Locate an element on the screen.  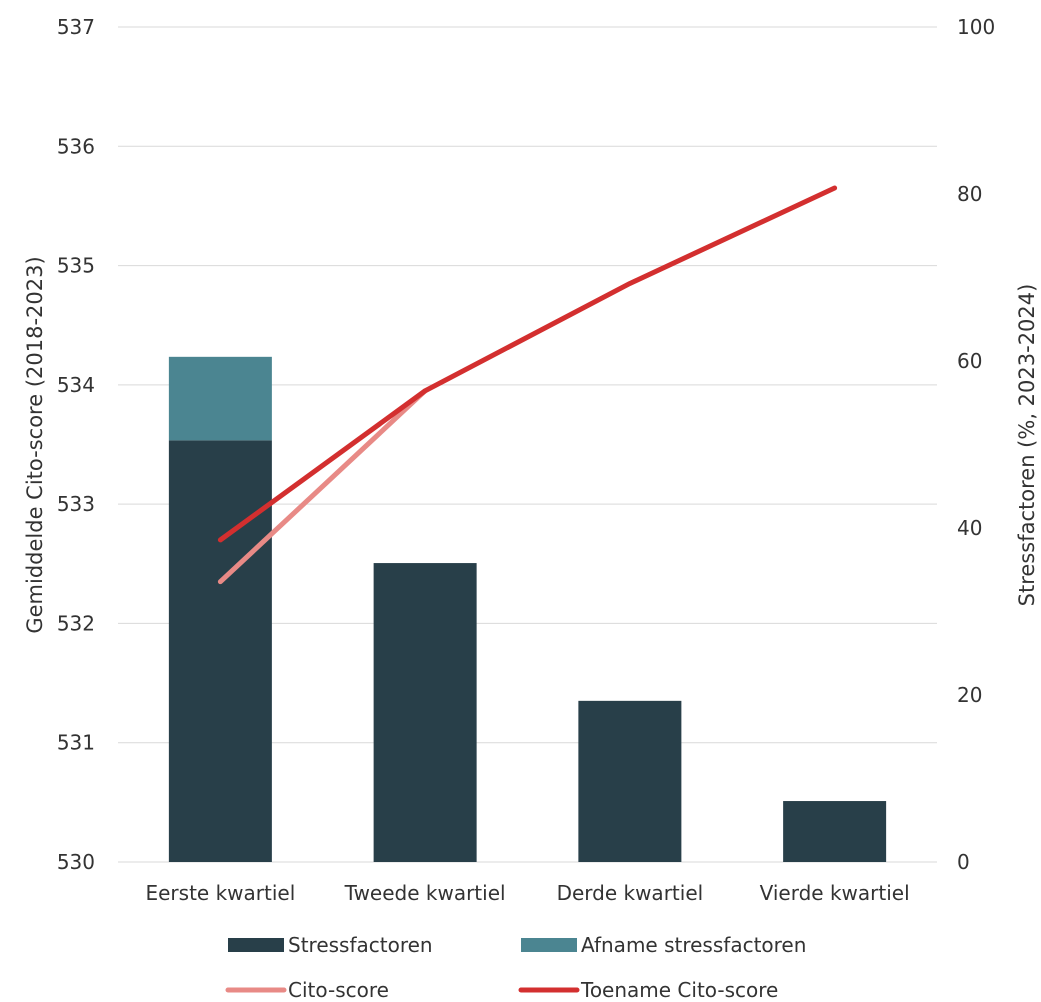
left-tick-label: 537 is located at coordinates (76, 27).